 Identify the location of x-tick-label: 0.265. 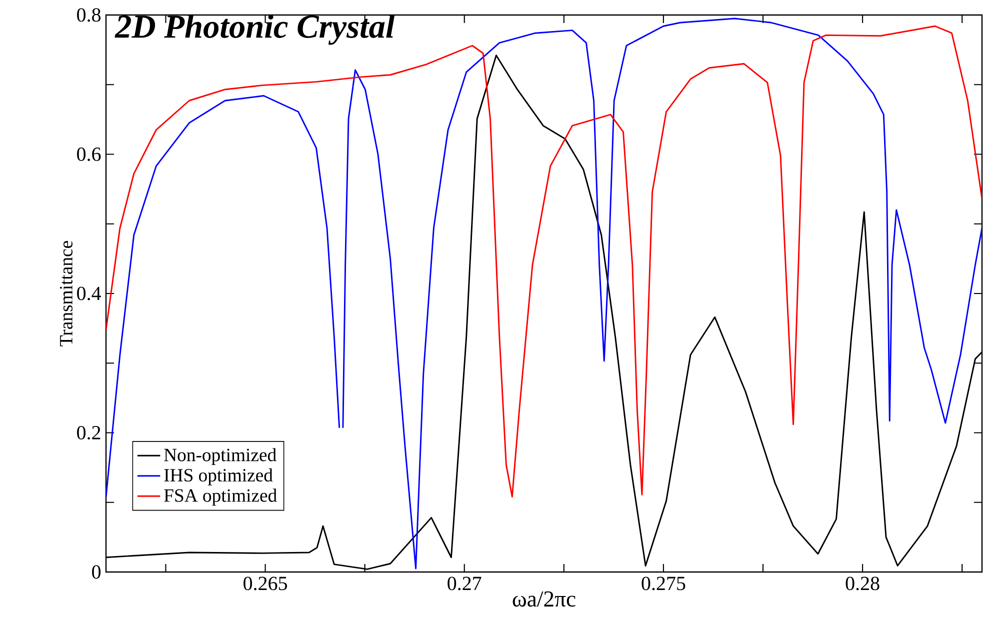
(265, 583).